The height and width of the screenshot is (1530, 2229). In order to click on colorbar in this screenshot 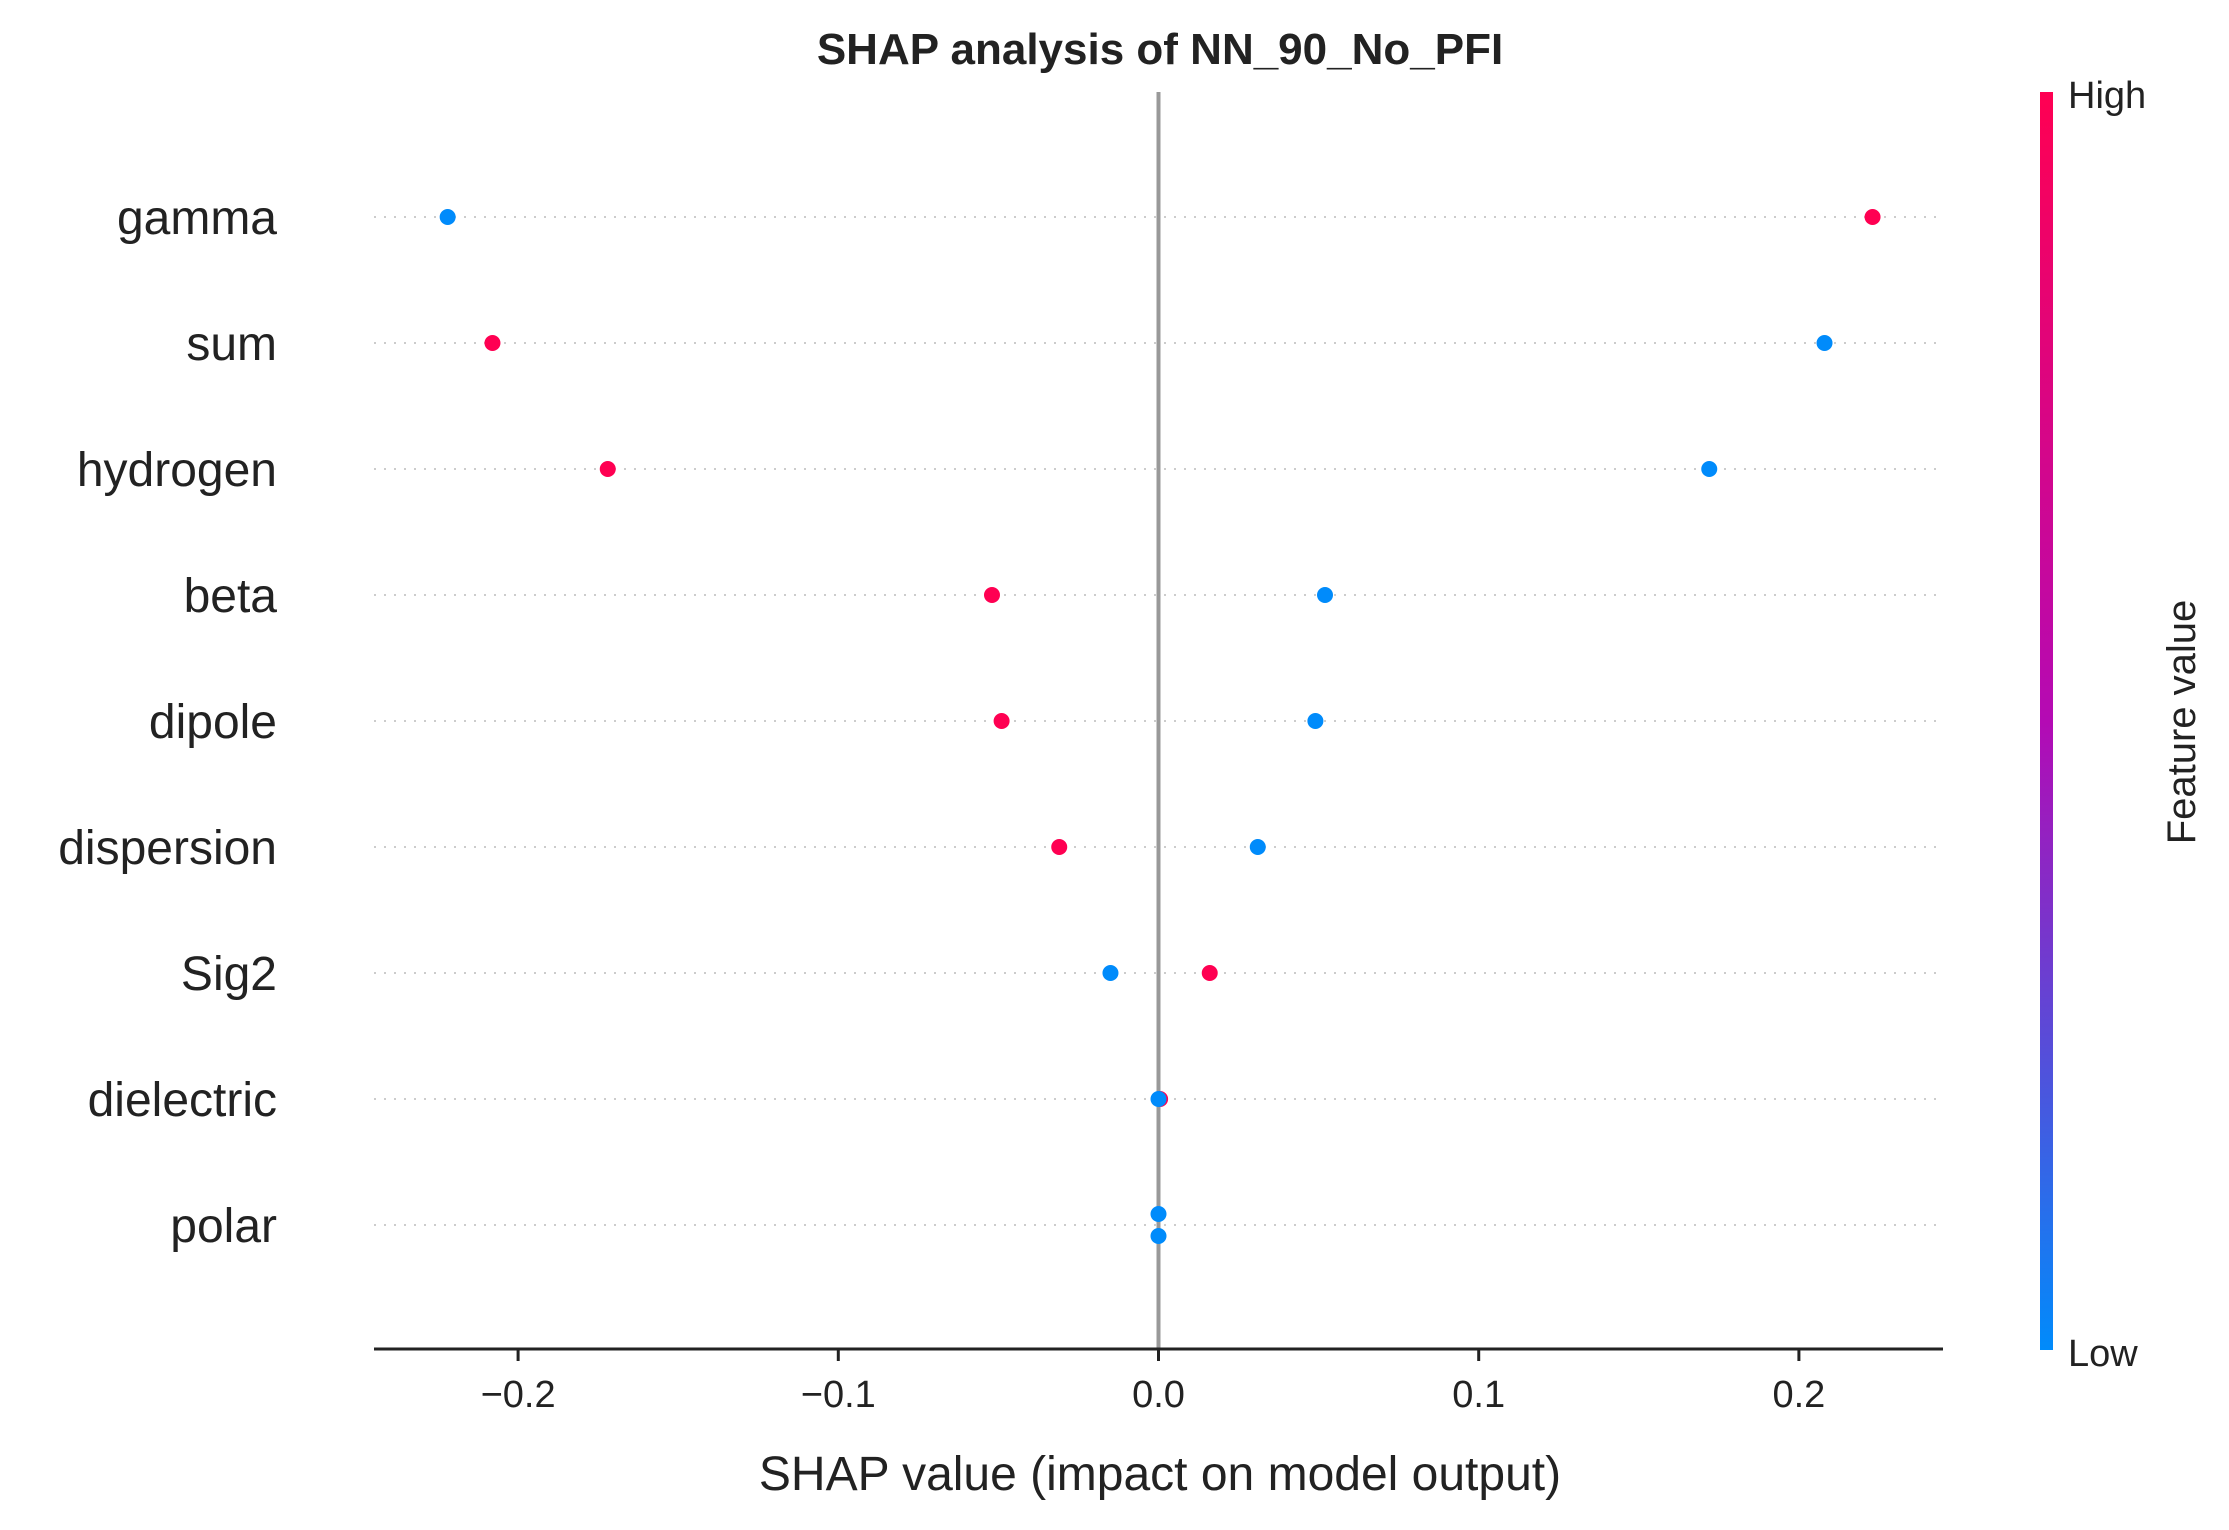, I will do `click(2046, 721)`.